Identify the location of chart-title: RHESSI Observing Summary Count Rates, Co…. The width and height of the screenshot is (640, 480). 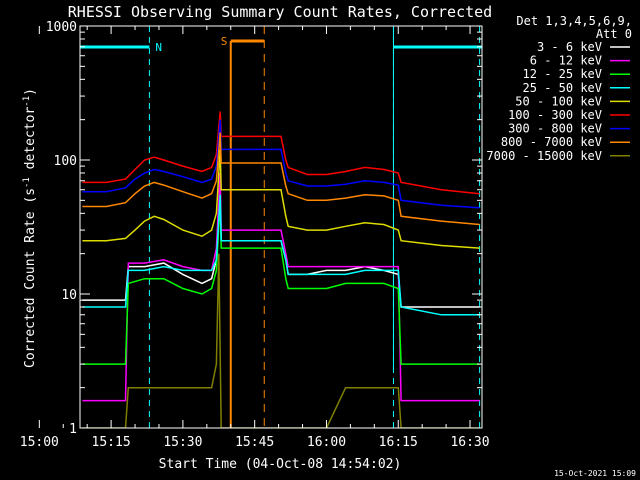
(280, 12).